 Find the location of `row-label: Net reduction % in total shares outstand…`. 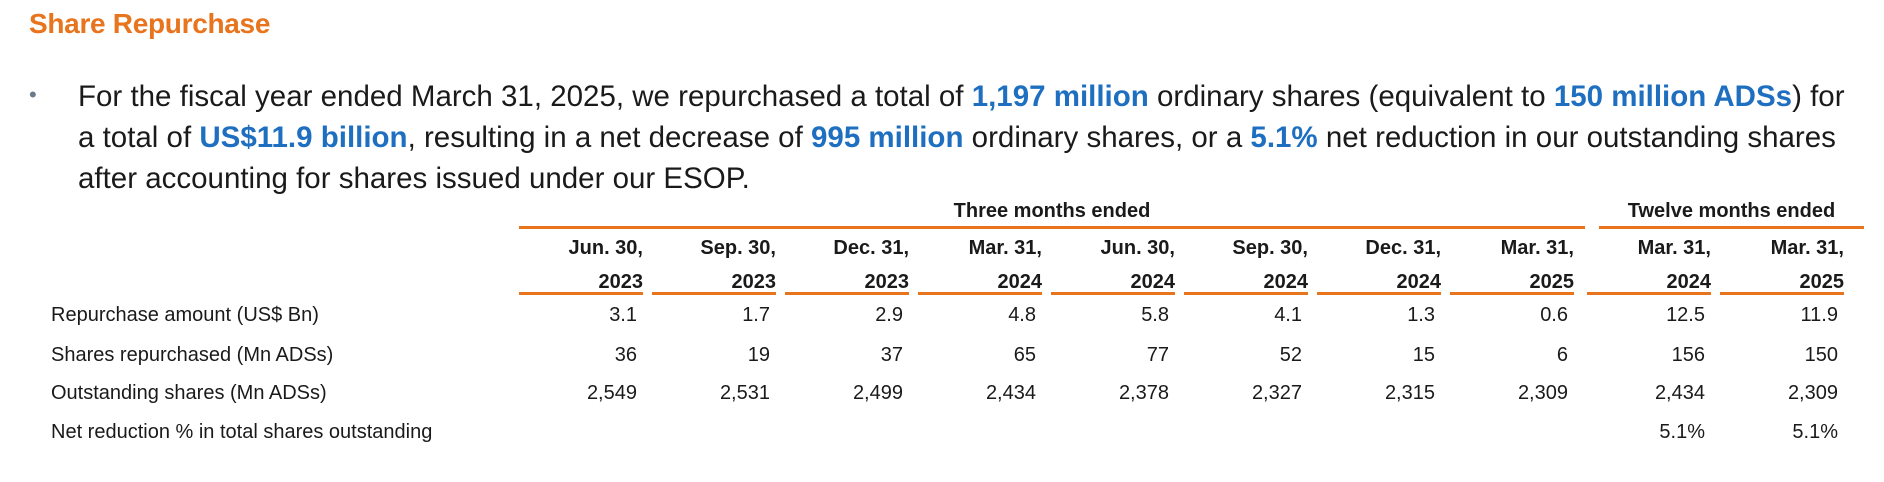

row-label: Net reduction % in total shares outstand… is located at coordinates (242, 432).